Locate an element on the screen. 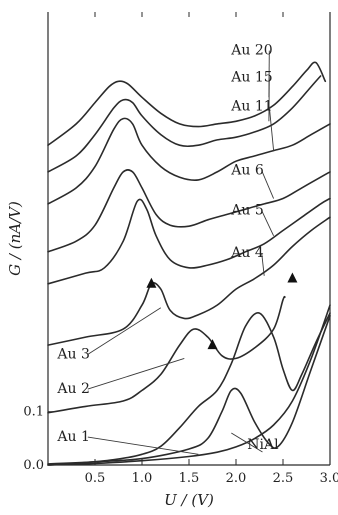 The image size is (338, 515). x-axis-label: U / (V) is located at coordinates (189, 500).